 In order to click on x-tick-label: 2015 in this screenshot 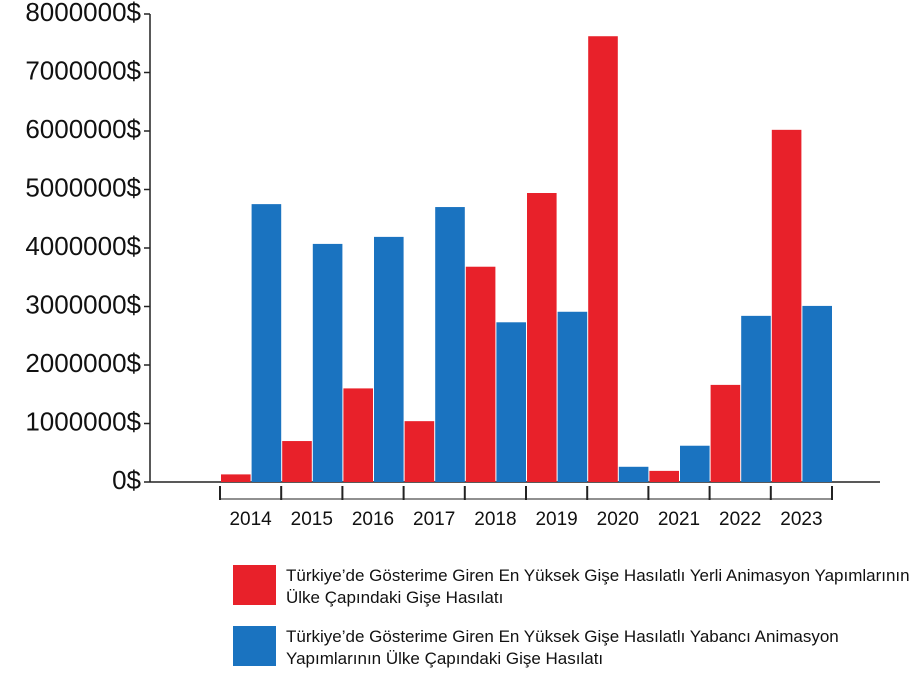, I will do `click(312, 519)`.